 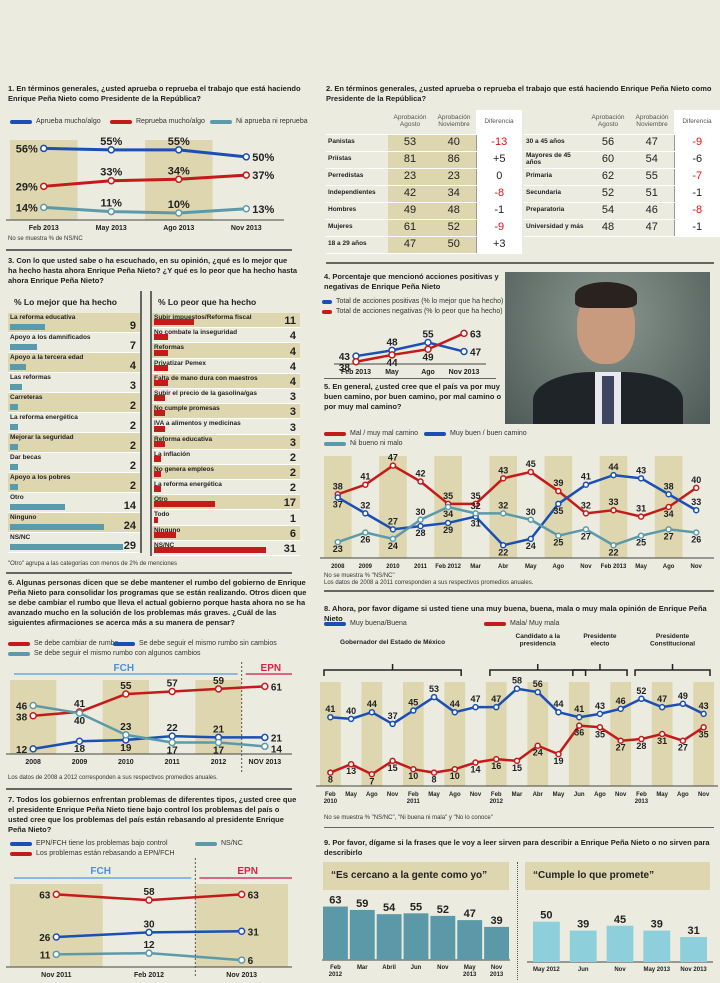 I want to click on column-header: Aprobación Noviembre, so click(x=652, y=122).